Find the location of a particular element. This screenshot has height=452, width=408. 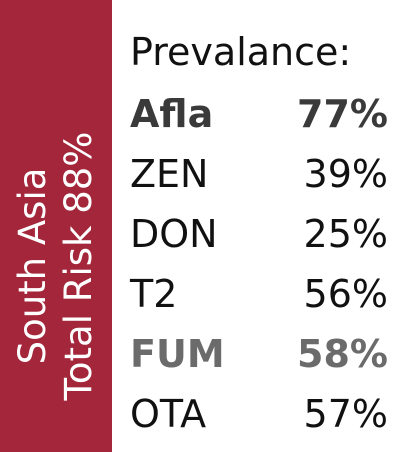

row-label: OTA is located at coordinates (168, 414).